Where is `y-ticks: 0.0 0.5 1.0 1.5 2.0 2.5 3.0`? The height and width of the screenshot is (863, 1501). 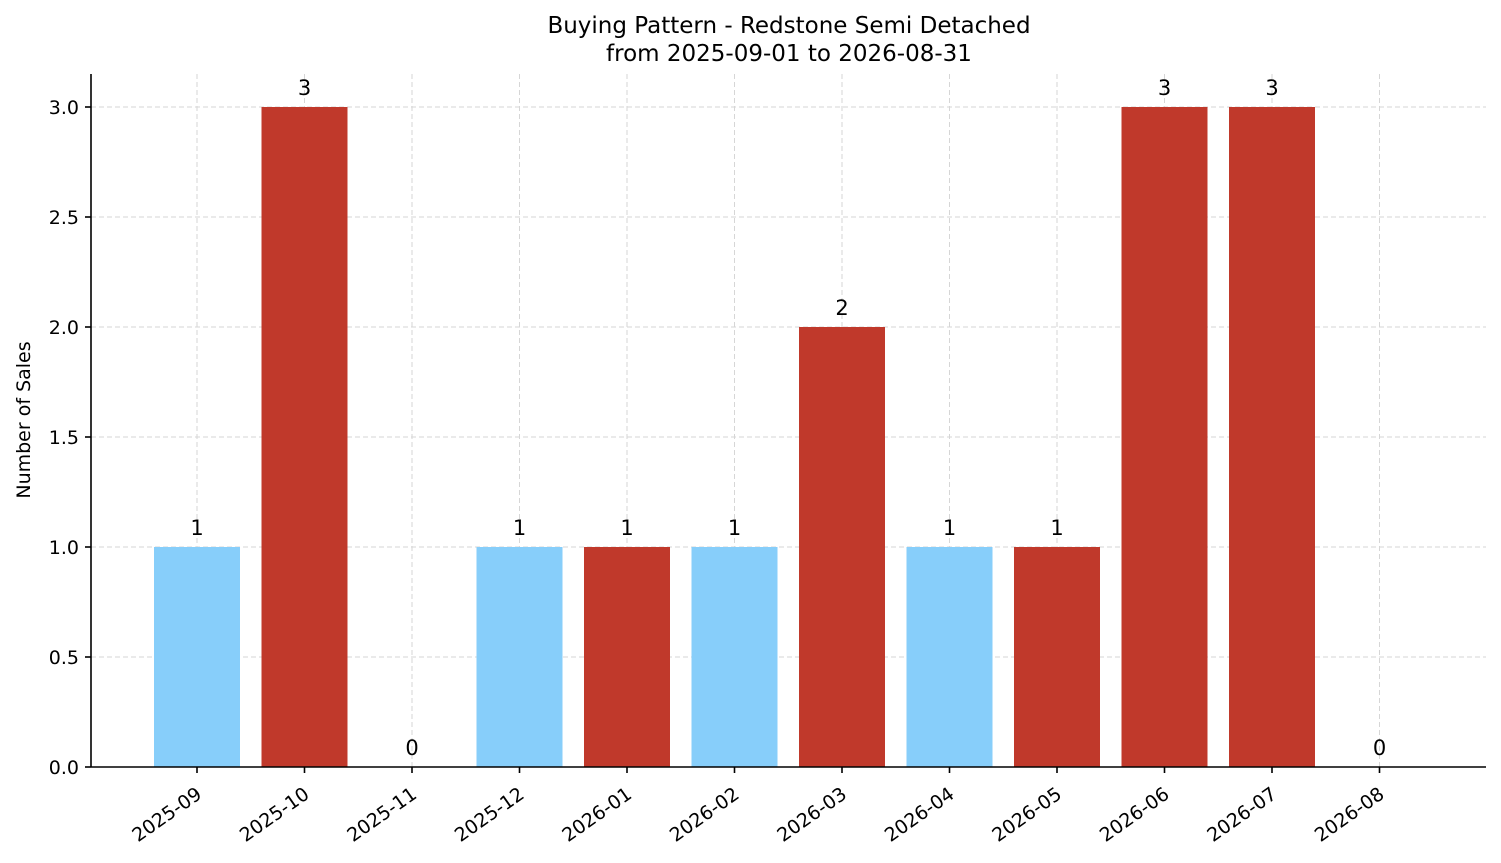
y-ticks: 0.0 0.5 1.0 1.5 2.0 2.5 3.0 is located at coordinates (70, 438).